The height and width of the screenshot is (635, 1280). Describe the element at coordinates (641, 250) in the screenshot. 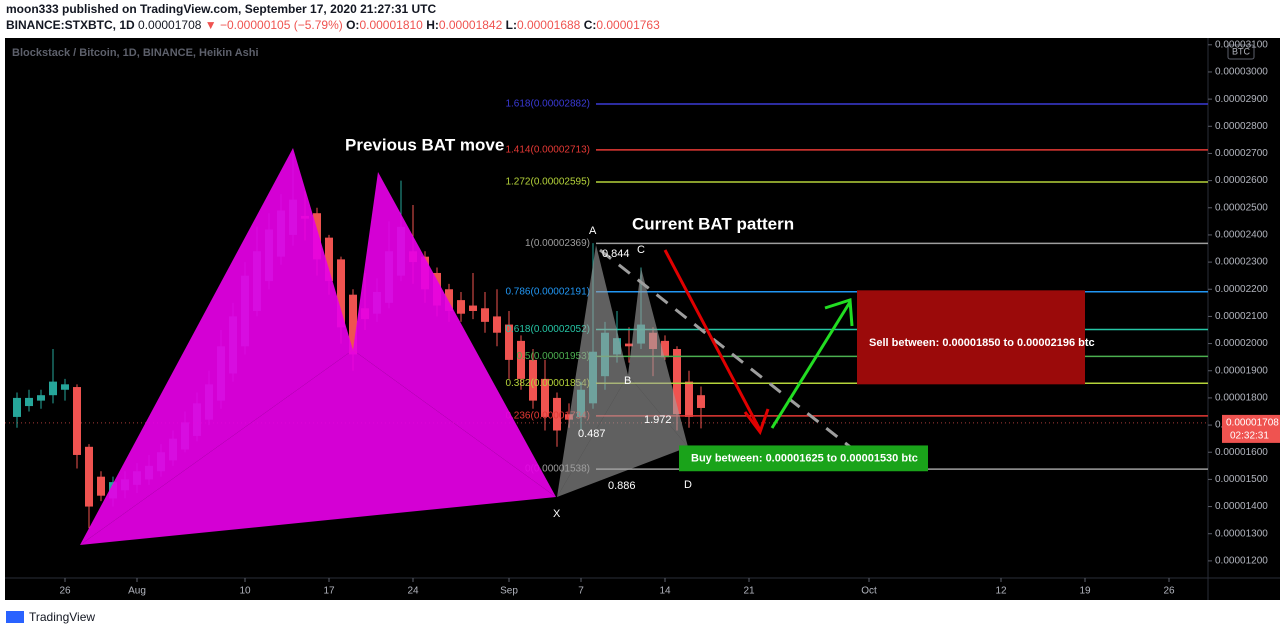

I see `point-label: C` at that location.